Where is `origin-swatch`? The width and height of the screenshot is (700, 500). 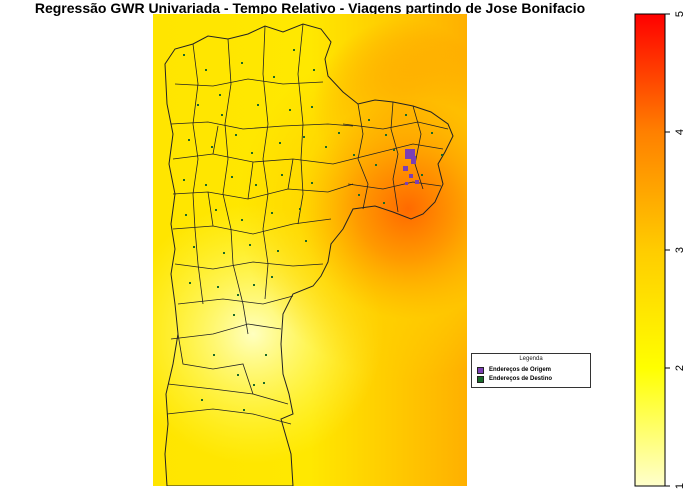
origin-swatch is located at coordinates (480, 370).